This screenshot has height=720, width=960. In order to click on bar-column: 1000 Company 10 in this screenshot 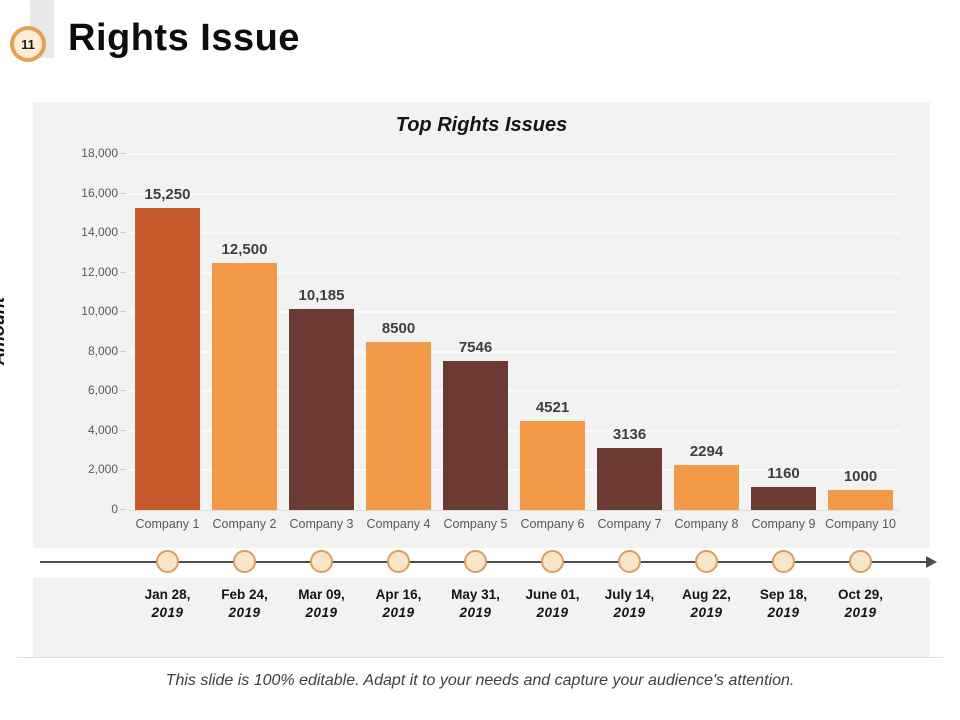, I will do `click(860, 342)`.